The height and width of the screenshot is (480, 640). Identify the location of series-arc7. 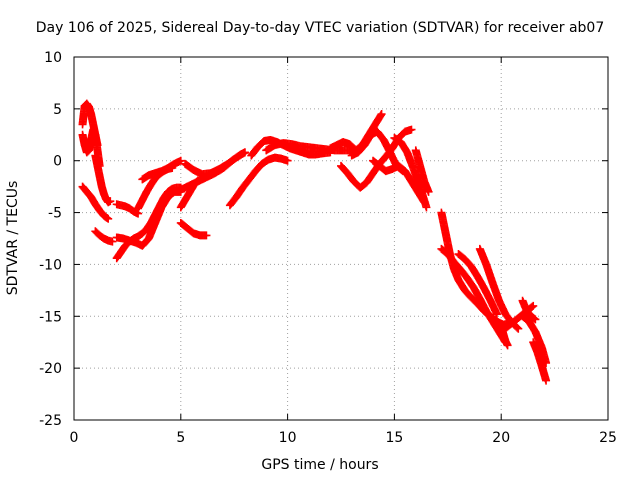
(148, 218).